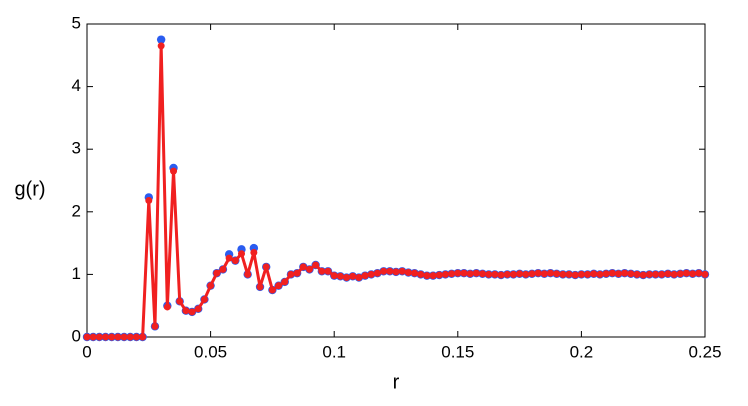  What do you see at coordinates (76, 335) in the screenshot?
I see `y-tick-label: 0` at bounding box center [76, 335].